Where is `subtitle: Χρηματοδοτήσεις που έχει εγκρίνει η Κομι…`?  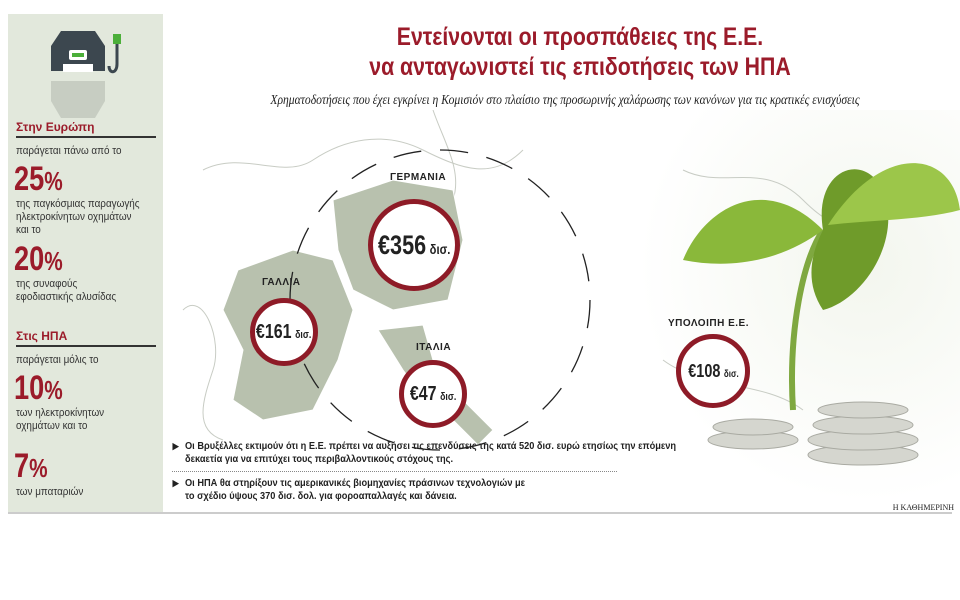
subtitle: Χρηματοδοτήσεις που έχει εγκρίνει η Κομι… is located at coordinates (565, 99).